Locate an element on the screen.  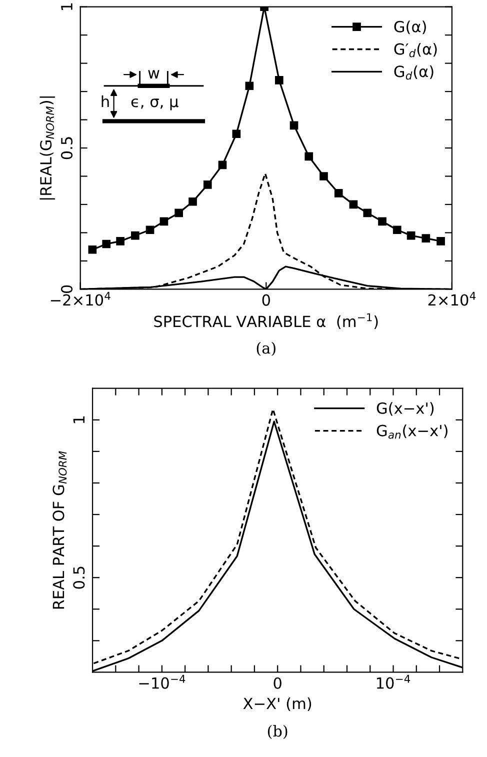
x-tick-label: −10$^{−4}$ is located at coordinates (162, 681).